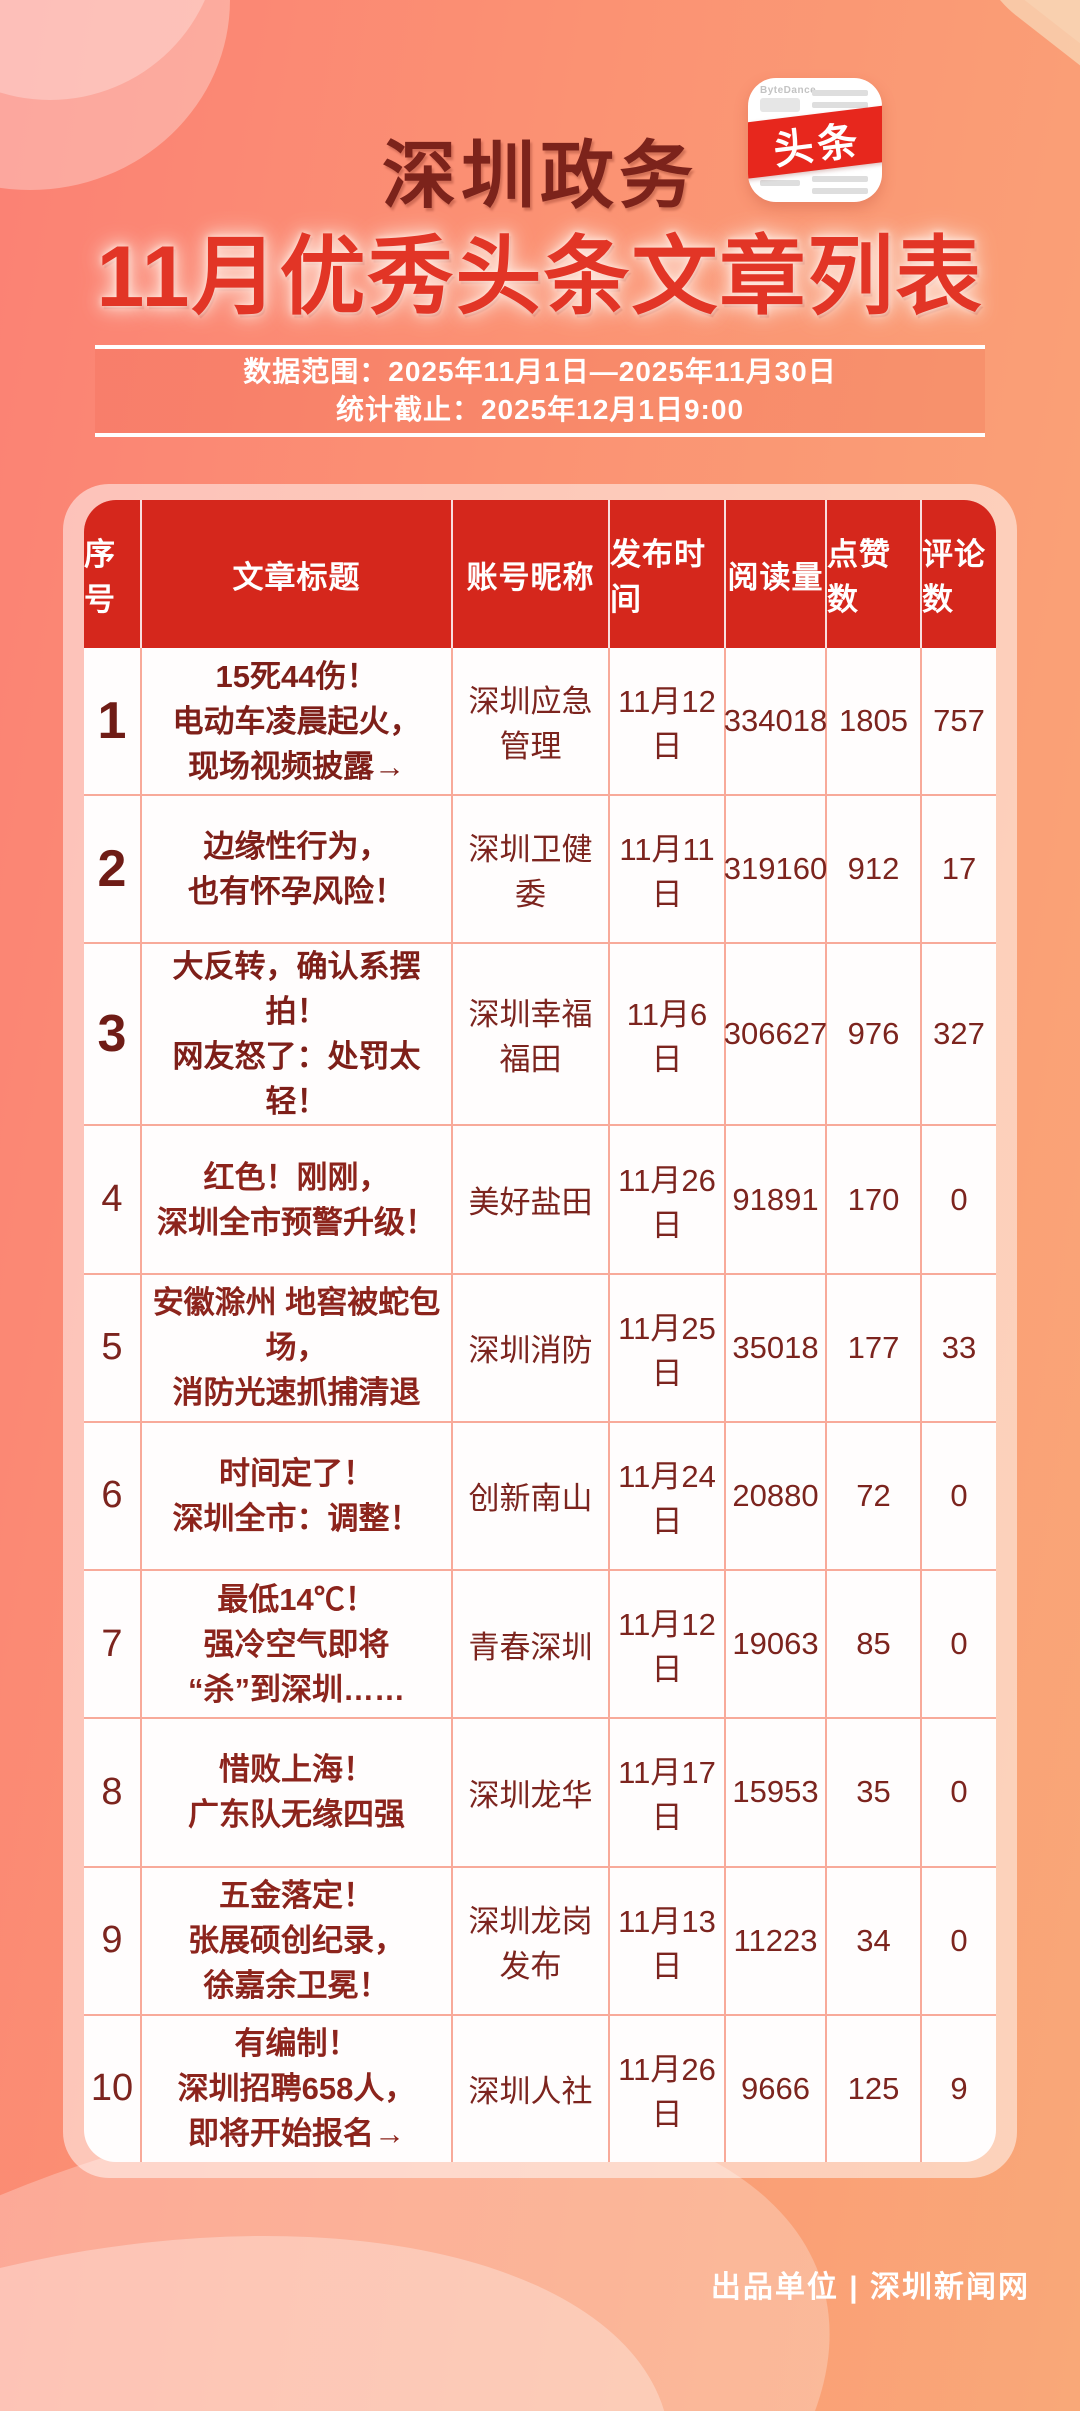  Describe the element at coordinates (364, 2274) in the screenshot. I see `decor-wave-bottom-left-inner` at that location.